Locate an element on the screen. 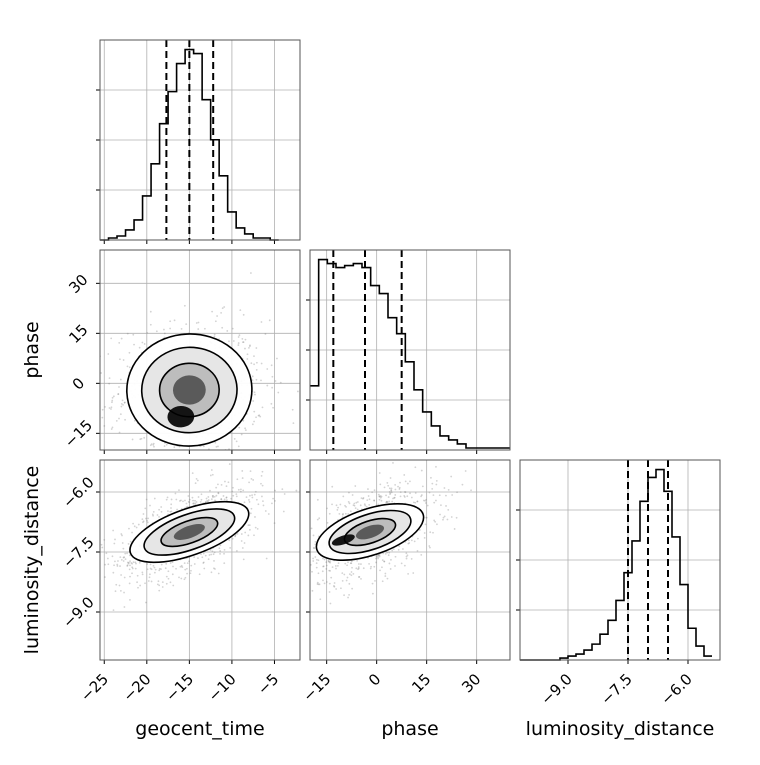 Image resolution: width=760 pixels, height=765 pixels. density-peak is located at coordinates (181, 416).